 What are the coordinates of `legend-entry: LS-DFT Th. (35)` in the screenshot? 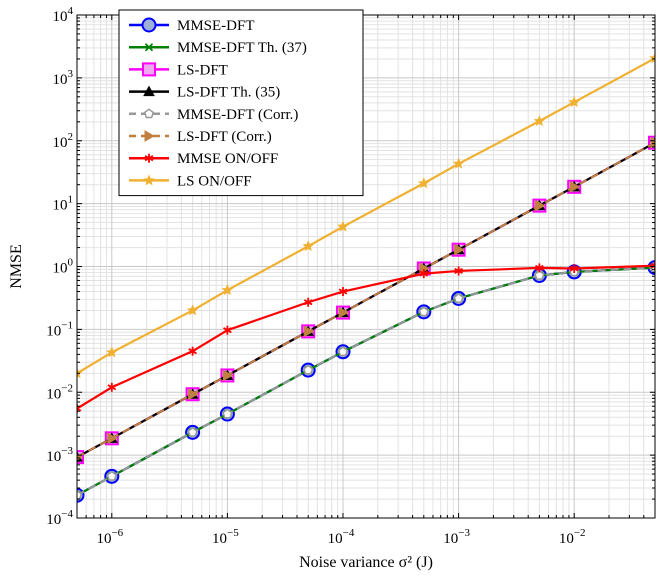 It's located at (204, 93).